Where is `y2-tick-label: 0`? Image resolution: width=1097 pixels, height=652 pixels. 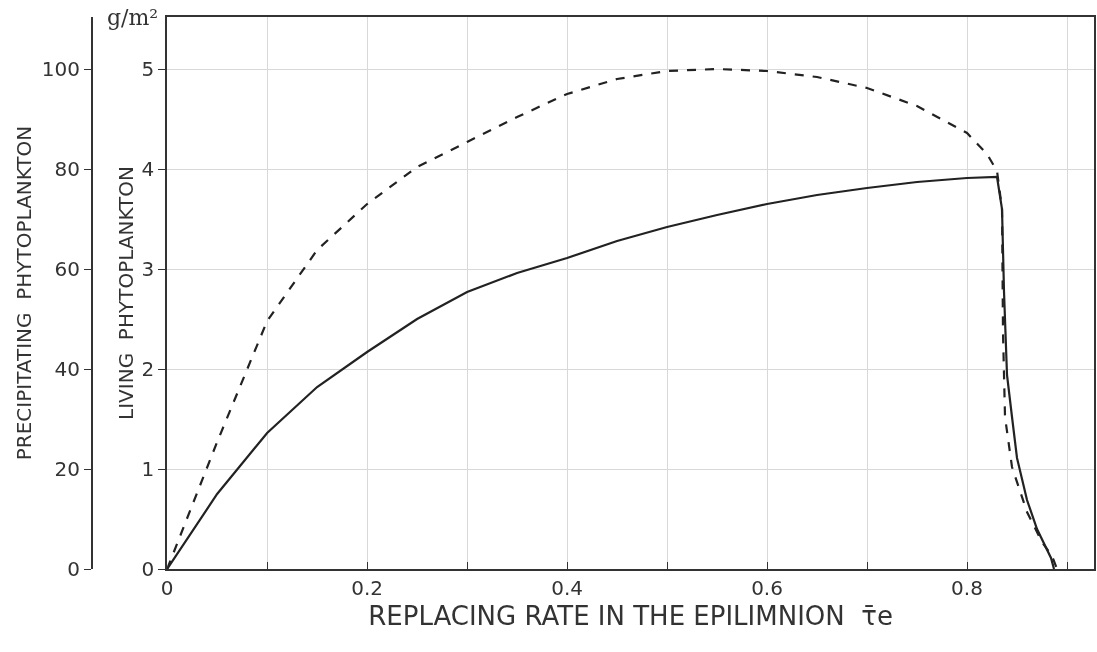
y2-tick-label: 0 is located at coordinates (73, 569).